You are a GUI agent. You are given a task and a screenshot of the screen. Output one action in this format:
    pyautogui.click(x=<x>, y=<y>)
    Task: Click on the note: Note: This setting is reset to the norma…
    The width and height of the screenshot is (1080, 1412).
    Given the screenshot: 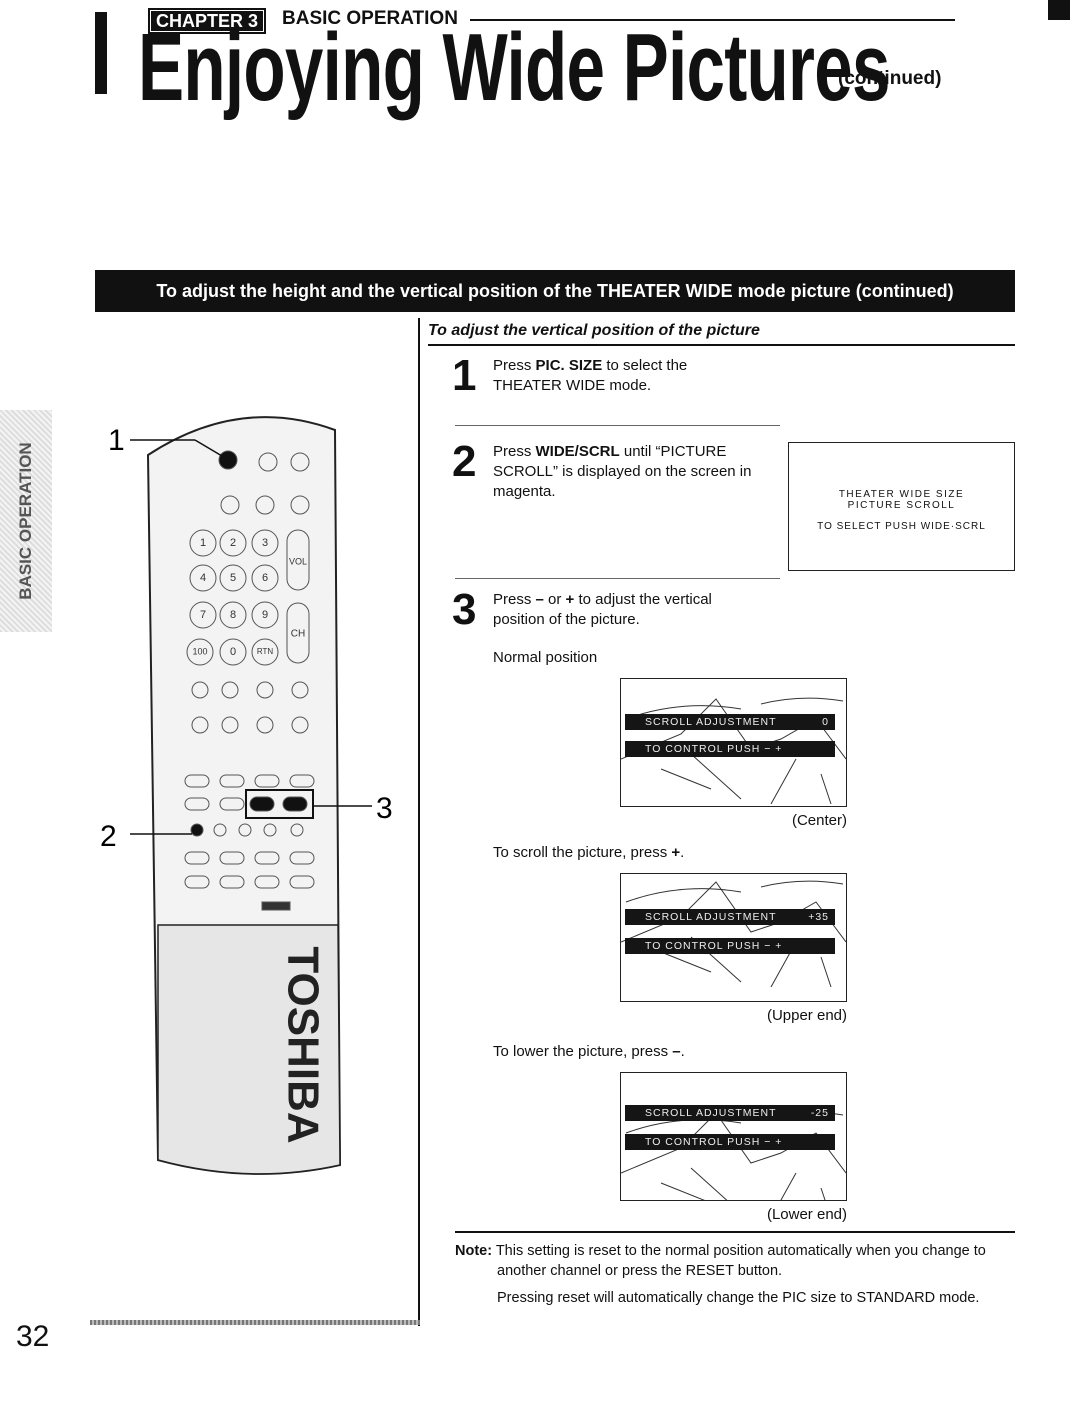 What is the action you would take?
    pyautogui.click(x=735, y=1261)
    